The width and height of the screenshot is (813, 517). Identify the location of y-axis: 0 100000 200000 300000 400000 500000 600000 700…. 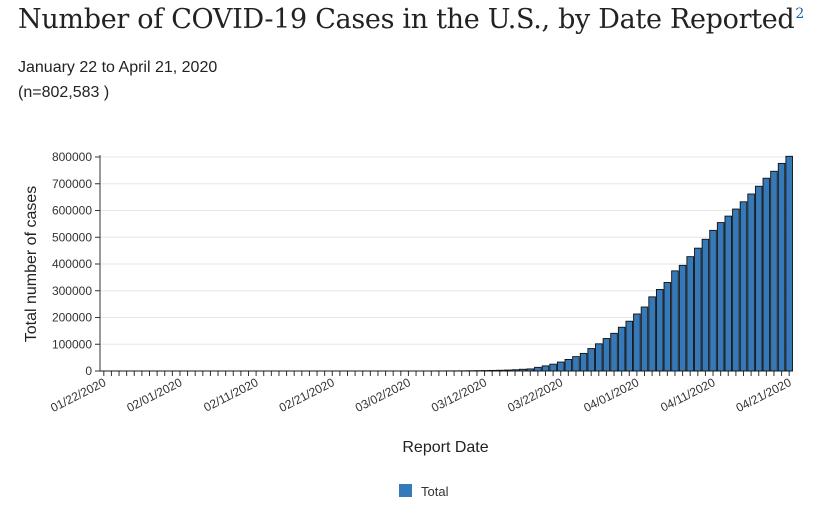
(76, 264).